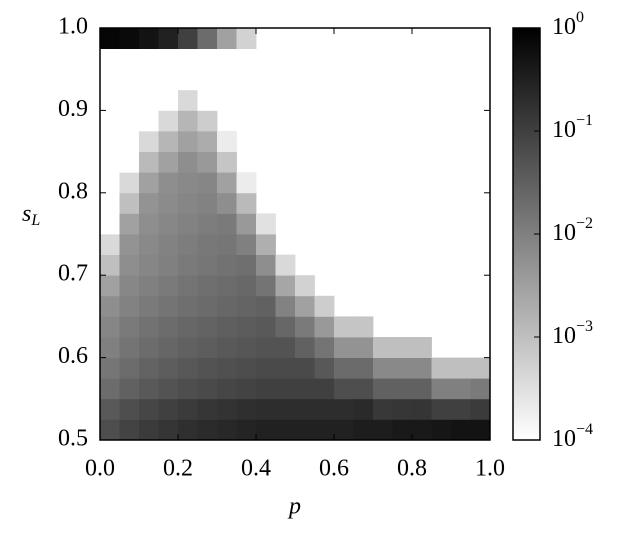 This screenshot has height=538, width=624. What do you see at coordinates (73, 109) in the screenshot?
I see `y-tick-label: 0.9` at bounding box center [73, 109].